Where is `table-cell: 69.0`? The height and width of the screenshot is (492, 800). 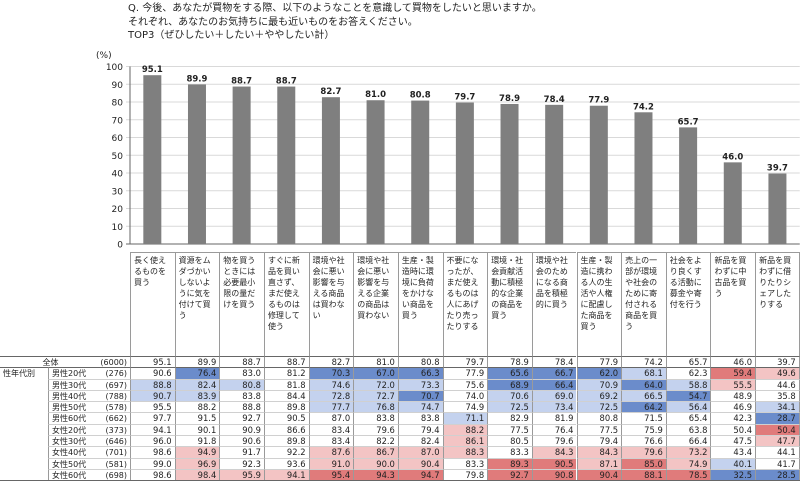 table-cell: 69.0 is located at coordinates (554, 395).